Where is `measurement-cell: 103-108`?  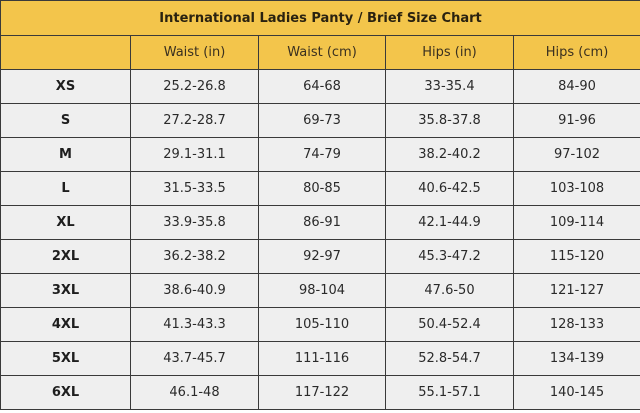 measurement-cell: 103-108 is located at coordinates (576, 188).